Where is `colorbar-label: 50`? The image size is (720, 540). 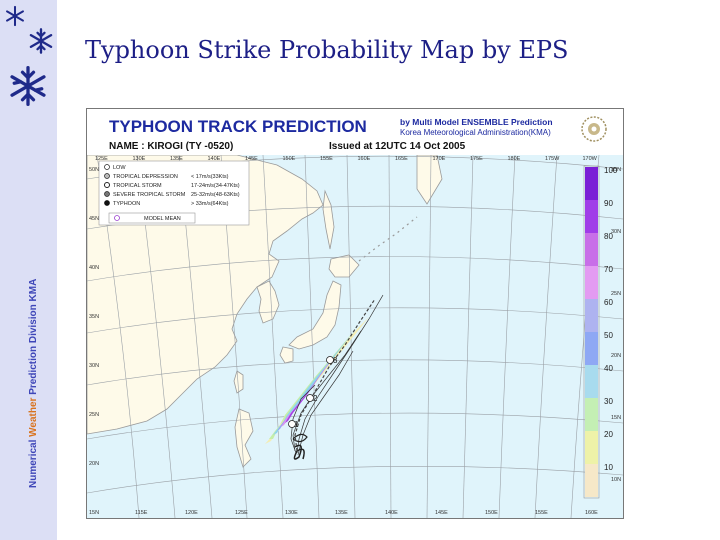 colorbar-label: 50 is located at coordinates (608, 335).